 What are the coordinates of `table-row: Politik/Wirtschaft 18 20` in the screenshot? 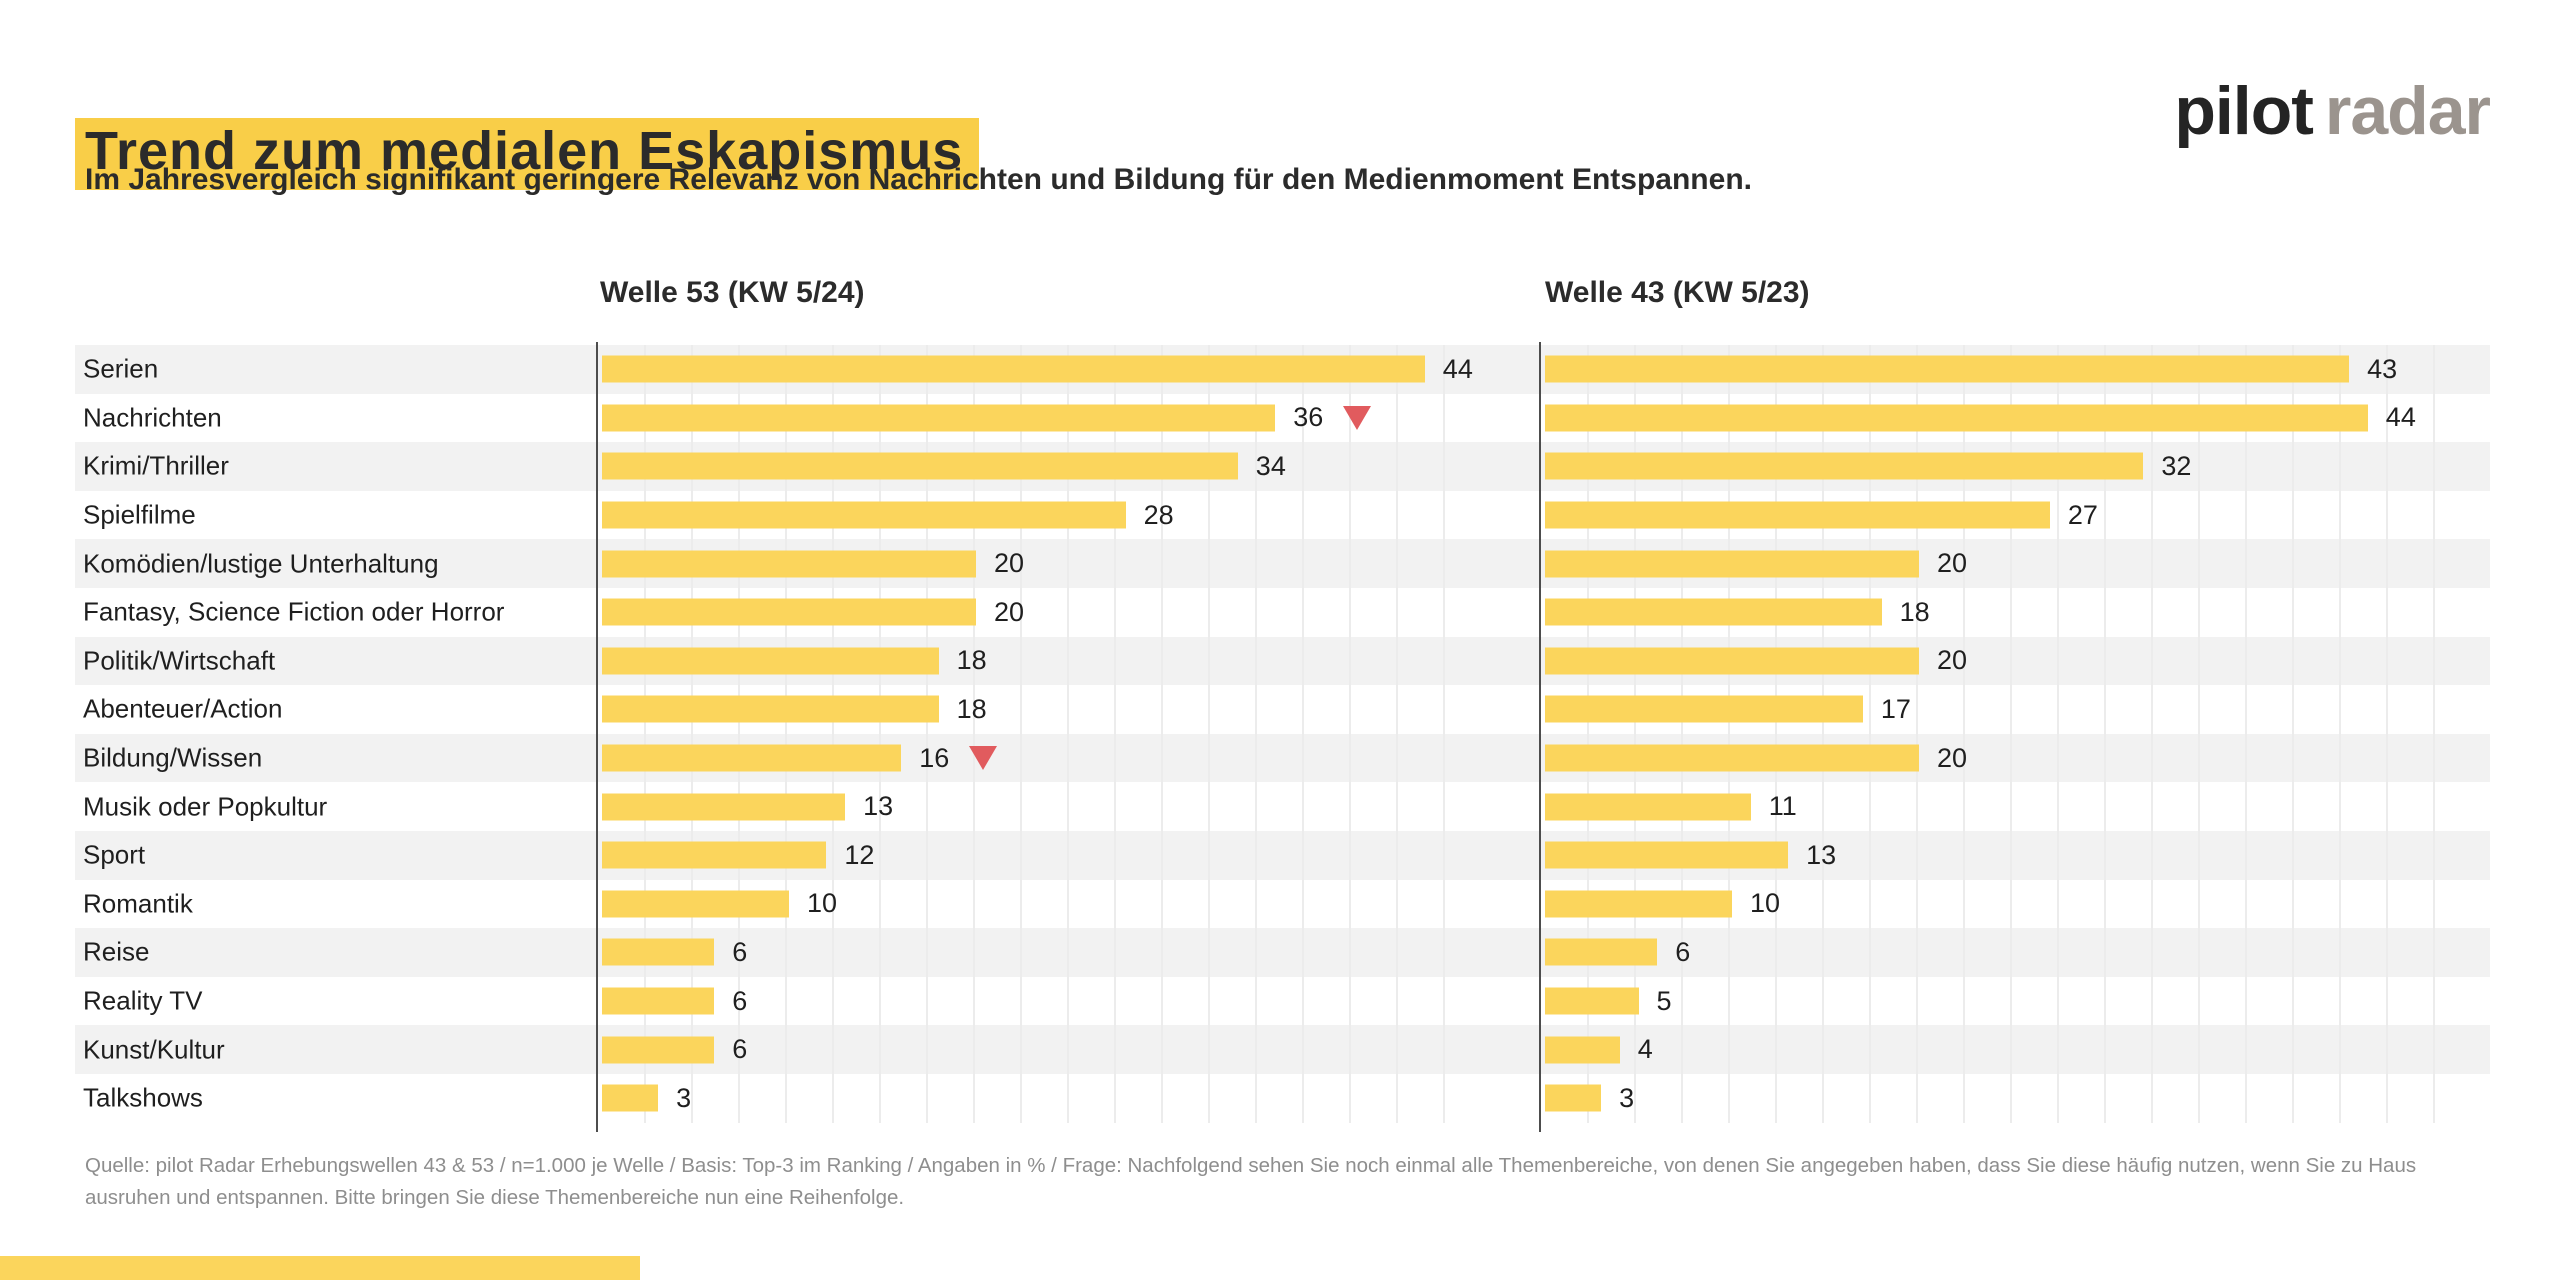 It's located at (1282, 661).